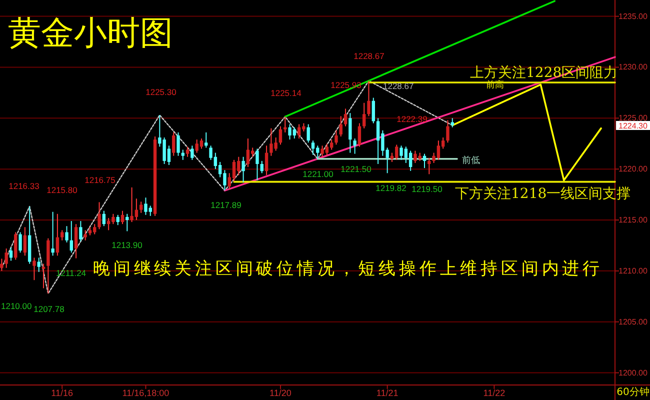  Describe the element at coordinates (127, 245) in the screenshot. I see `annotation: 1213.90` at that location.